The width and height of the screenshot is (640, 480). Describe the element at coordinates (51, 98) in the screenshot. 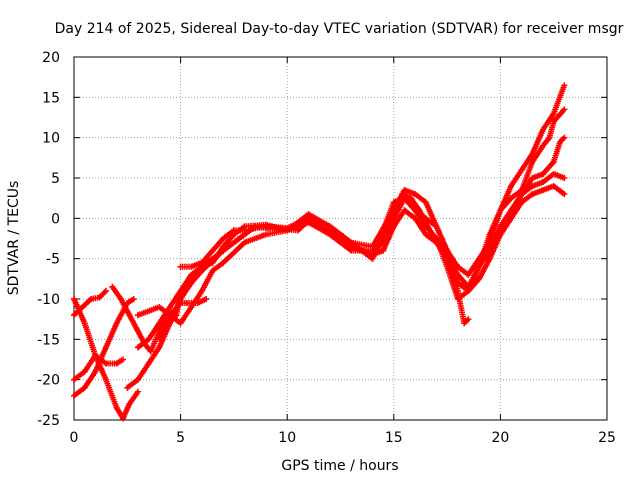

I see `y-tick-label: 15` at that location.